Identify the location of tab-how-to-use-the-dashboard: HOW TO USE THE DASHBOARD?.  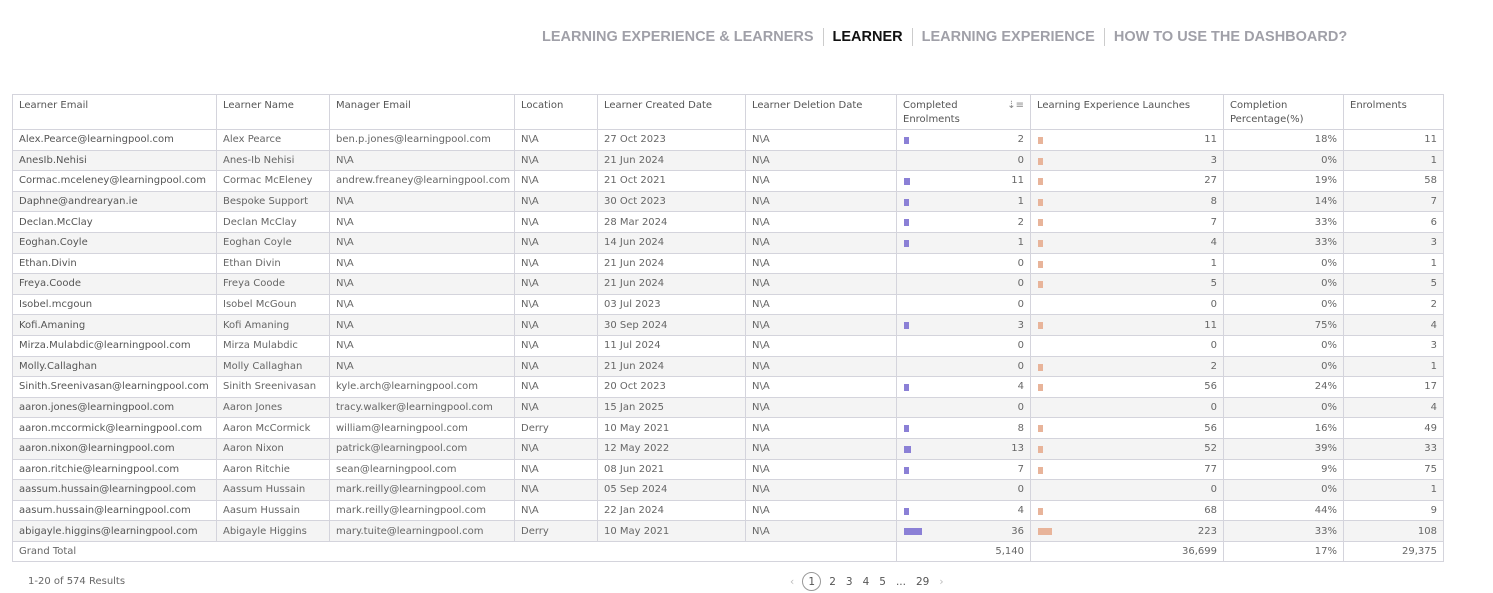
(1230, 37).